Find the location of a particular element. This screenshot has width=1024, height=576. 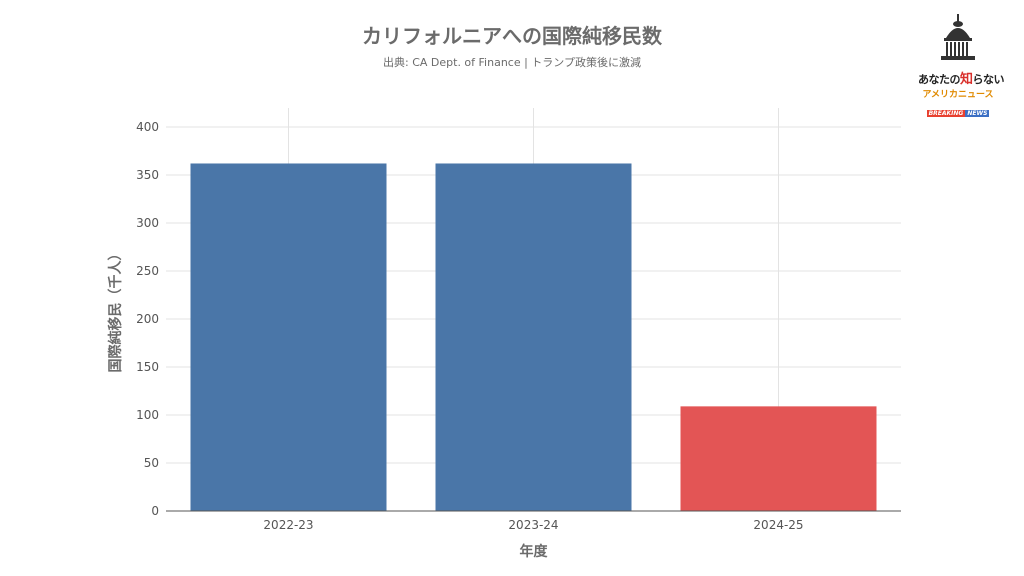

y-tick-label: 200 is located at coordinates (147, 319).